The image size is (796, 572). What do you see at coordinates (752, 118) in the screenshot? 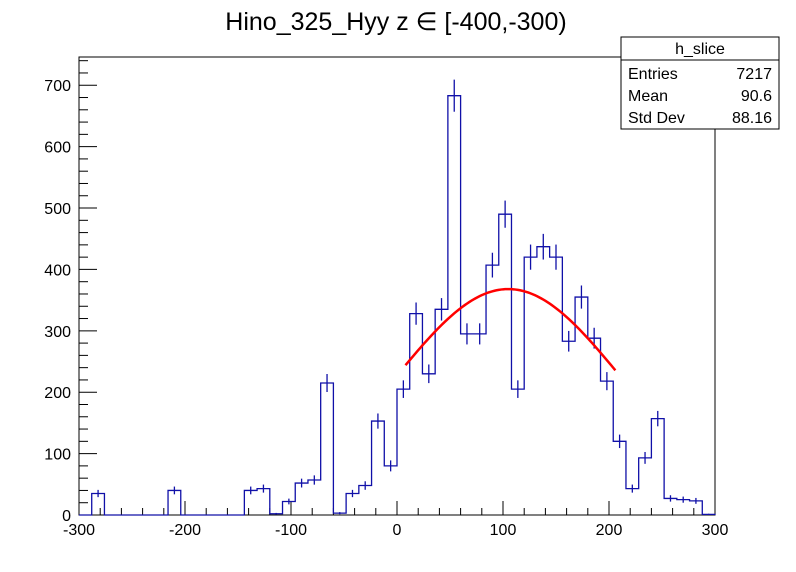
I see `stats-stddev-value: 88.16` at bounding box center [752, 118].